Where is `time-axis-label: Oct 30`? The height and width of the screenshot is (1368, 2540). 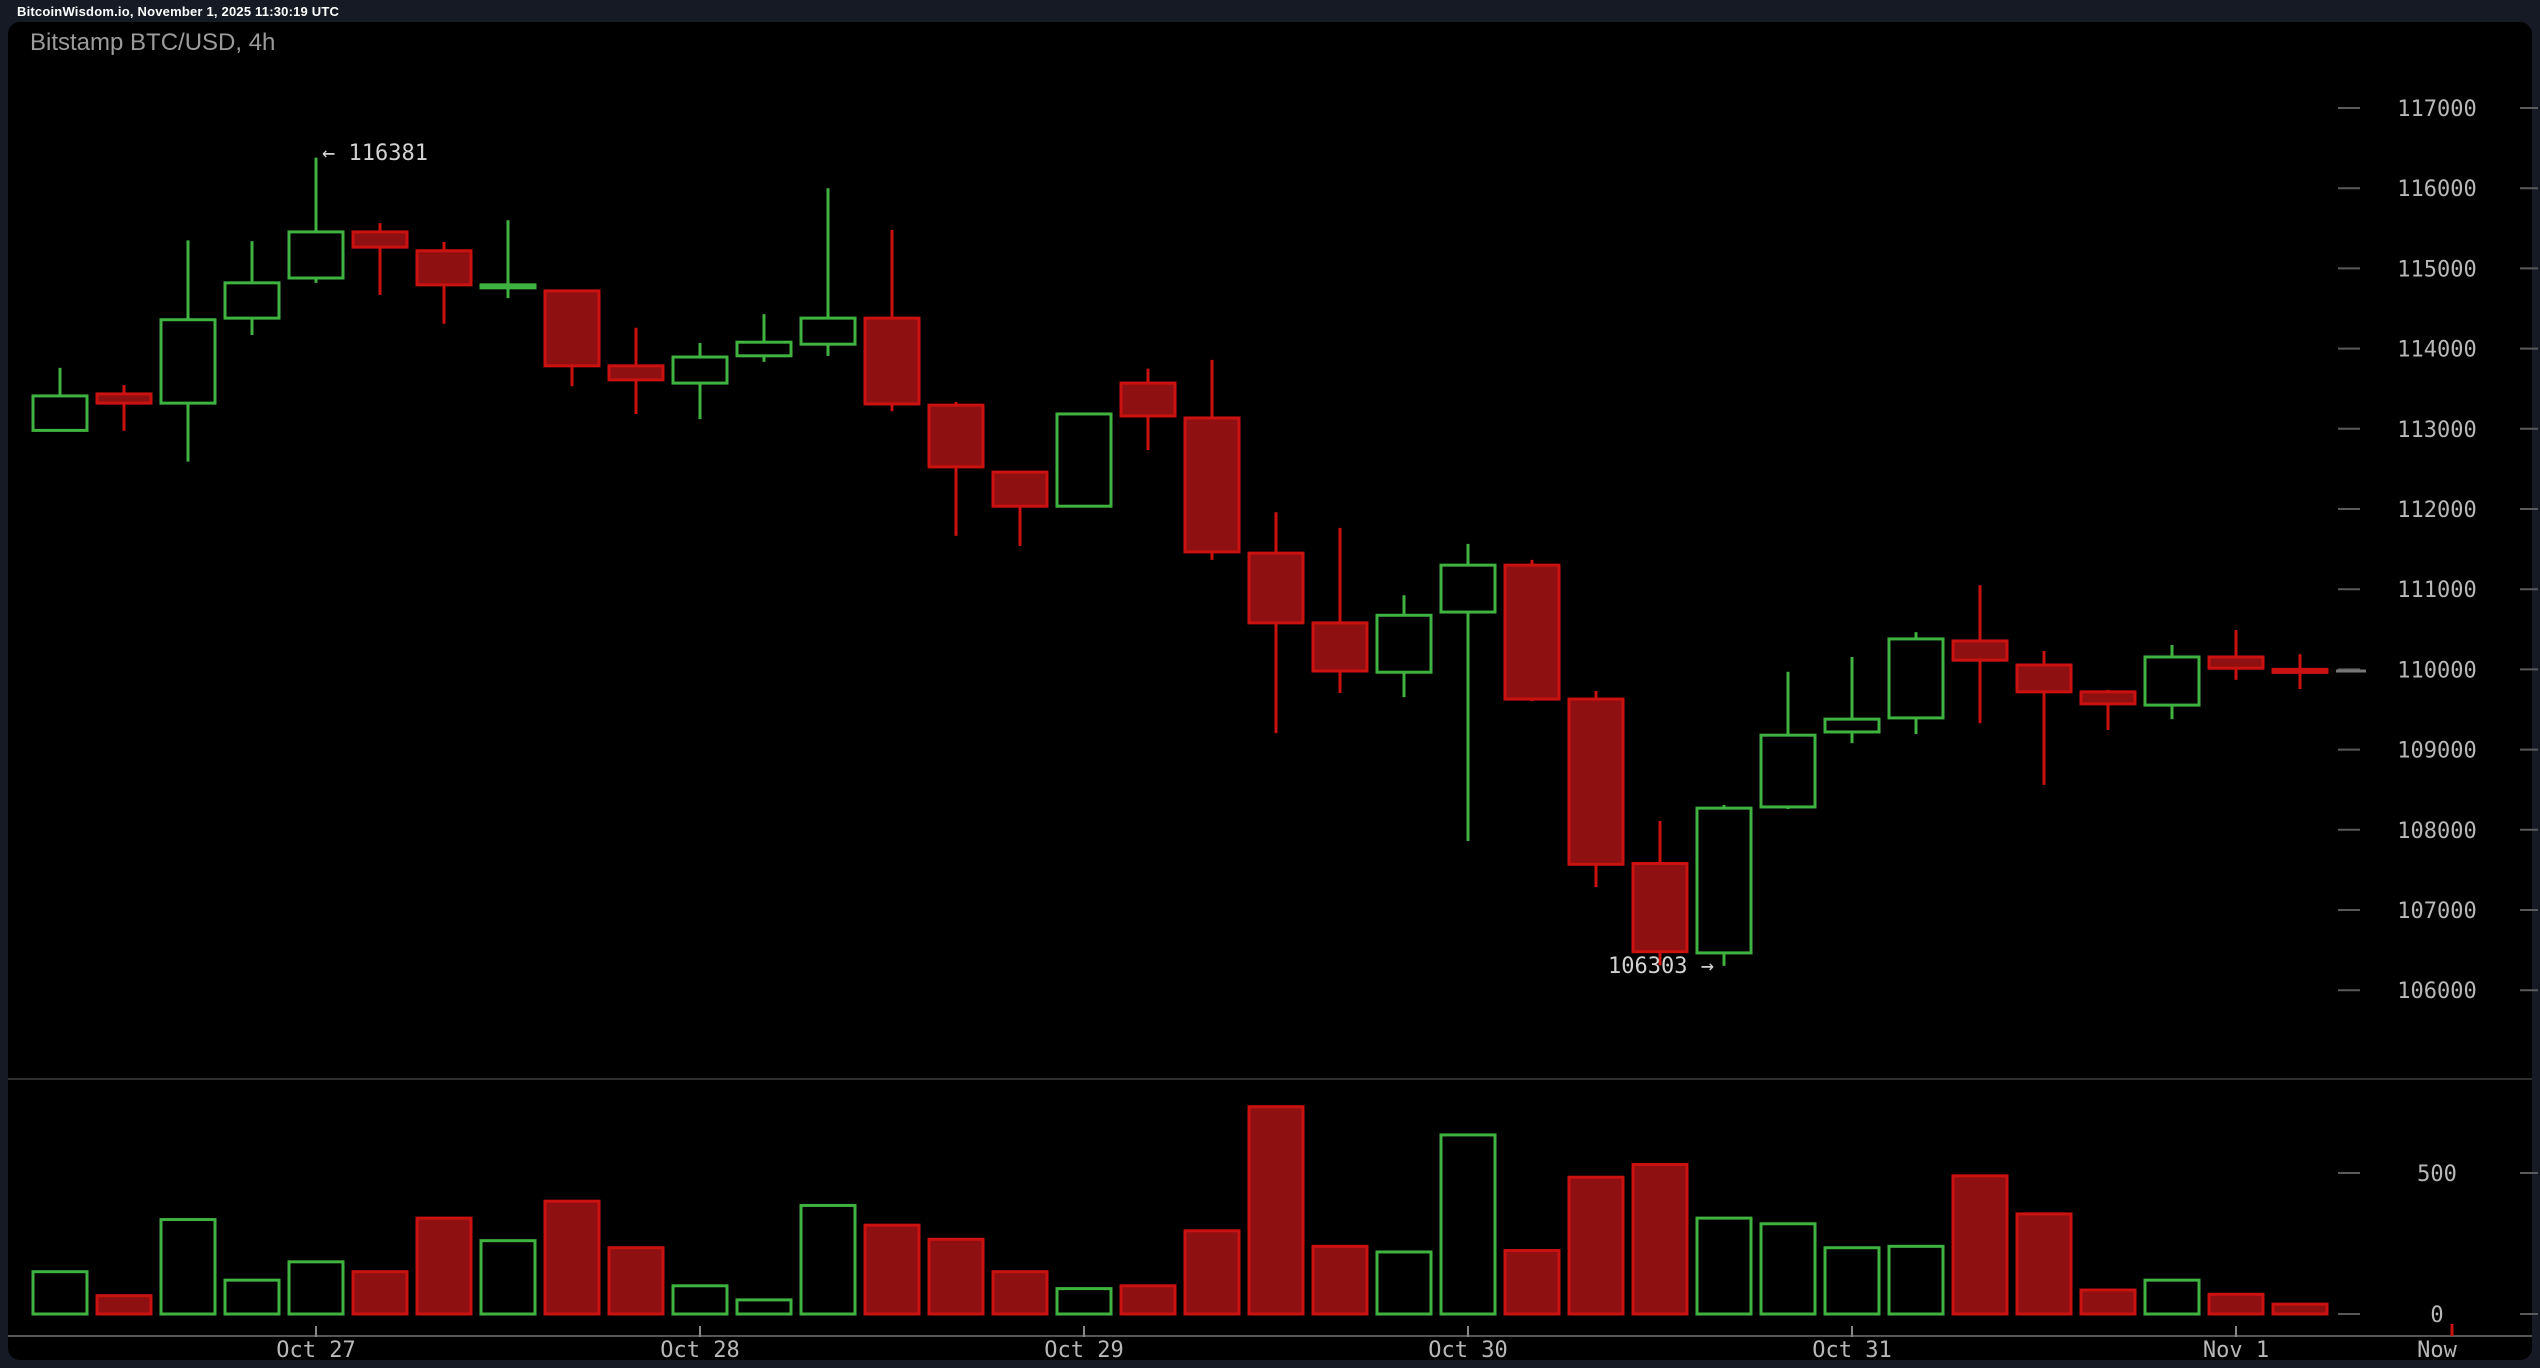 time-axis-label: Oct 30 is located at coordinates (1467, 1350).